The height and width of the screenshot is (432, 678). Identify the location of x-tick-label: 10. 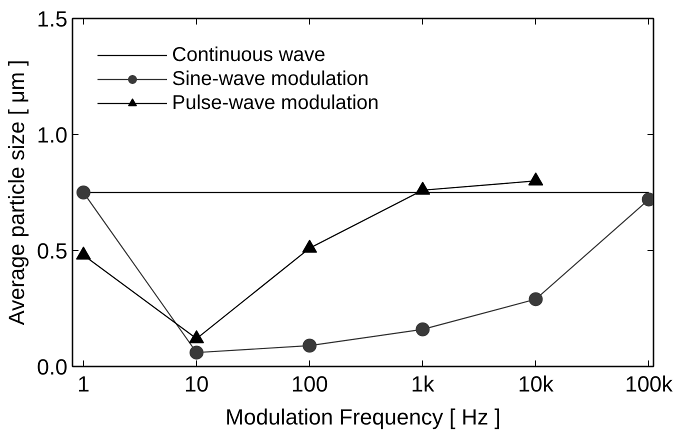
(196, 384).